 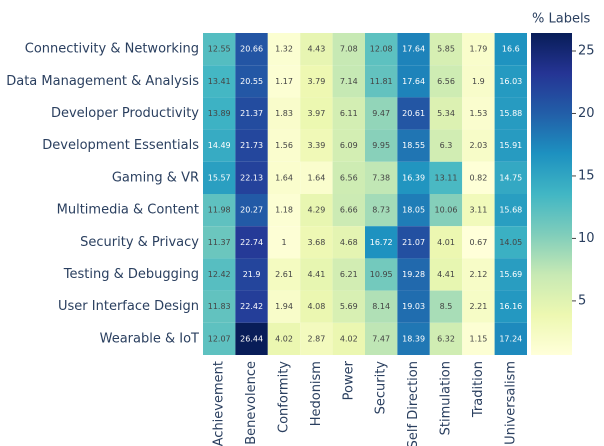 I want to click on cell-label: 3.39, so click(x=316, y=145).